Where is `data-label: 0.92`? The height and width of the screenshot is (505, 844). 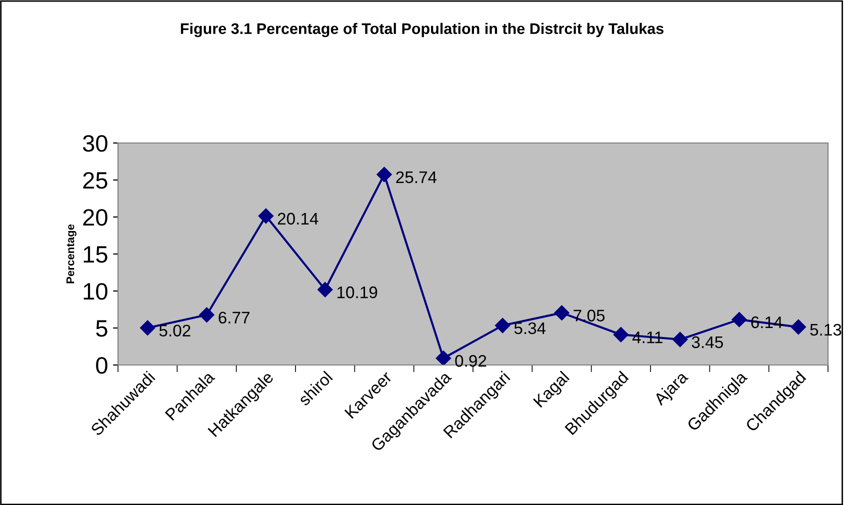
data-label: 0.92 is located at coordinates (470, 361).